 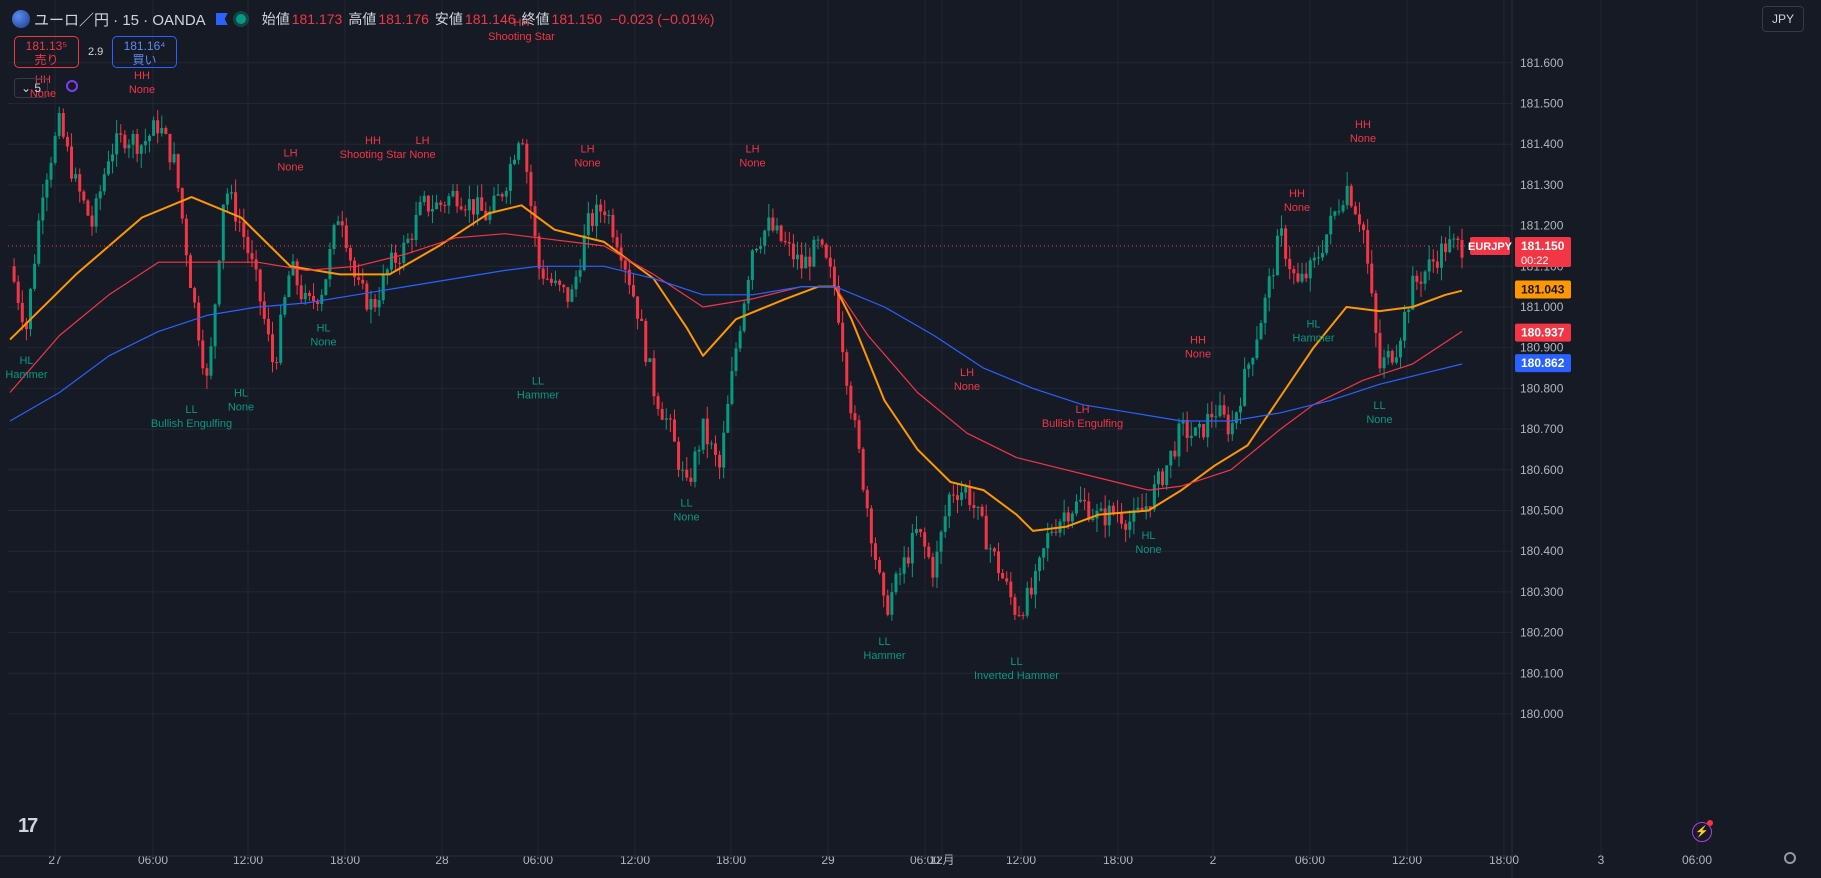 What do you see at coordinates (1542, 63) in the screenshot?
I see `y-tick-label: 181.600` at bounding box center [1542, 63].